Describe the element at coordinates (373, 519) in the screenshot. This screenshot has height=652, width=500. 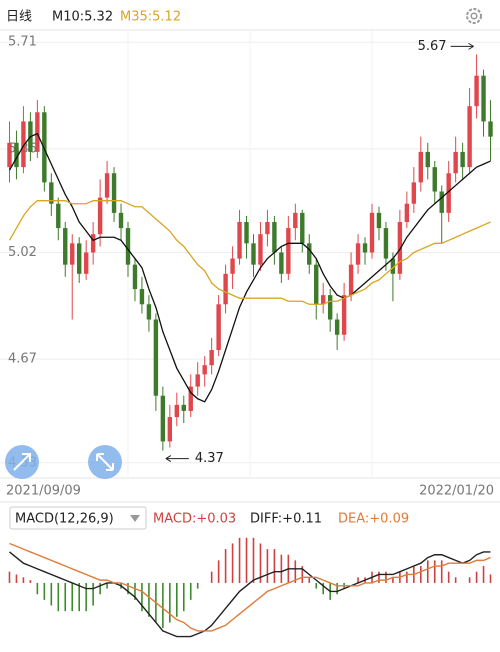
I see `macd-legend: DEA:+0.09` at that location.